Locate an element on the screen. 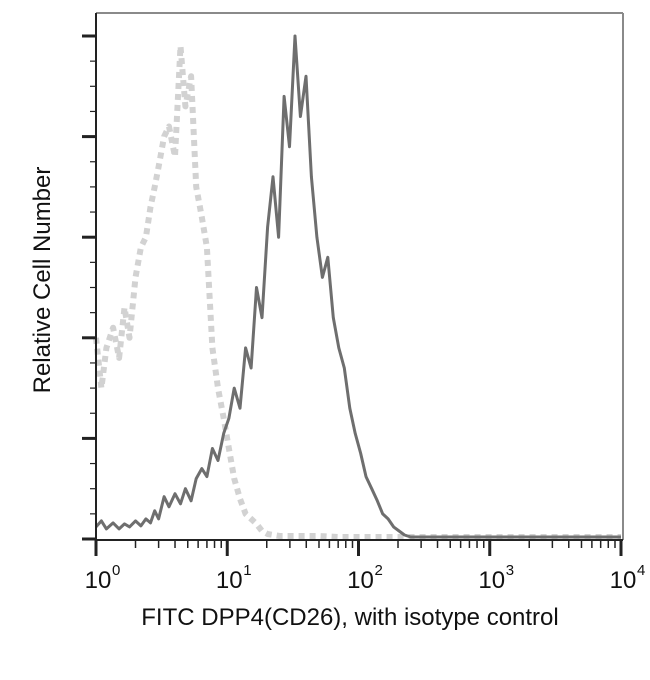  svg-text: 3 is located at coordinates (510, 570).